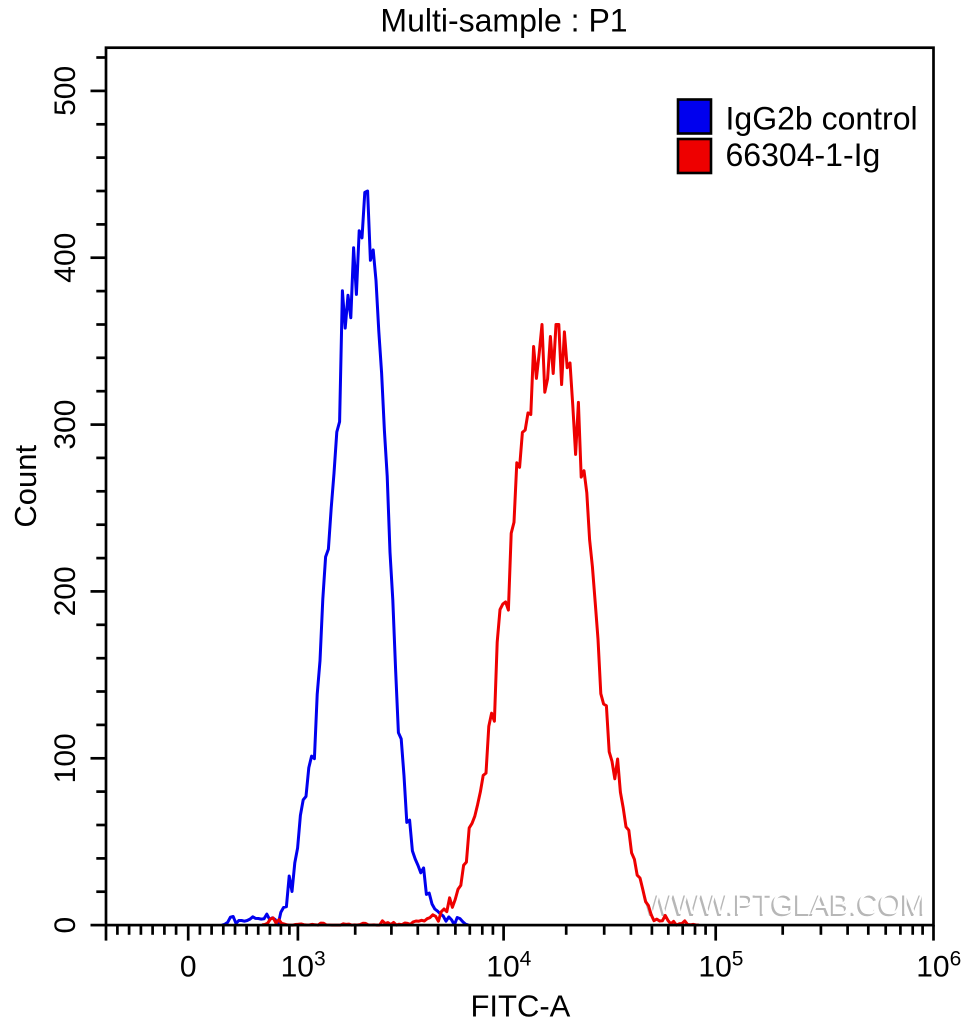 This screenshot has width=974, height=1024. What do you see at coordinates (803, 155) in the screenshot?
I see `svg-text: 66304-1-Ig` at bounding box center [803, 155].